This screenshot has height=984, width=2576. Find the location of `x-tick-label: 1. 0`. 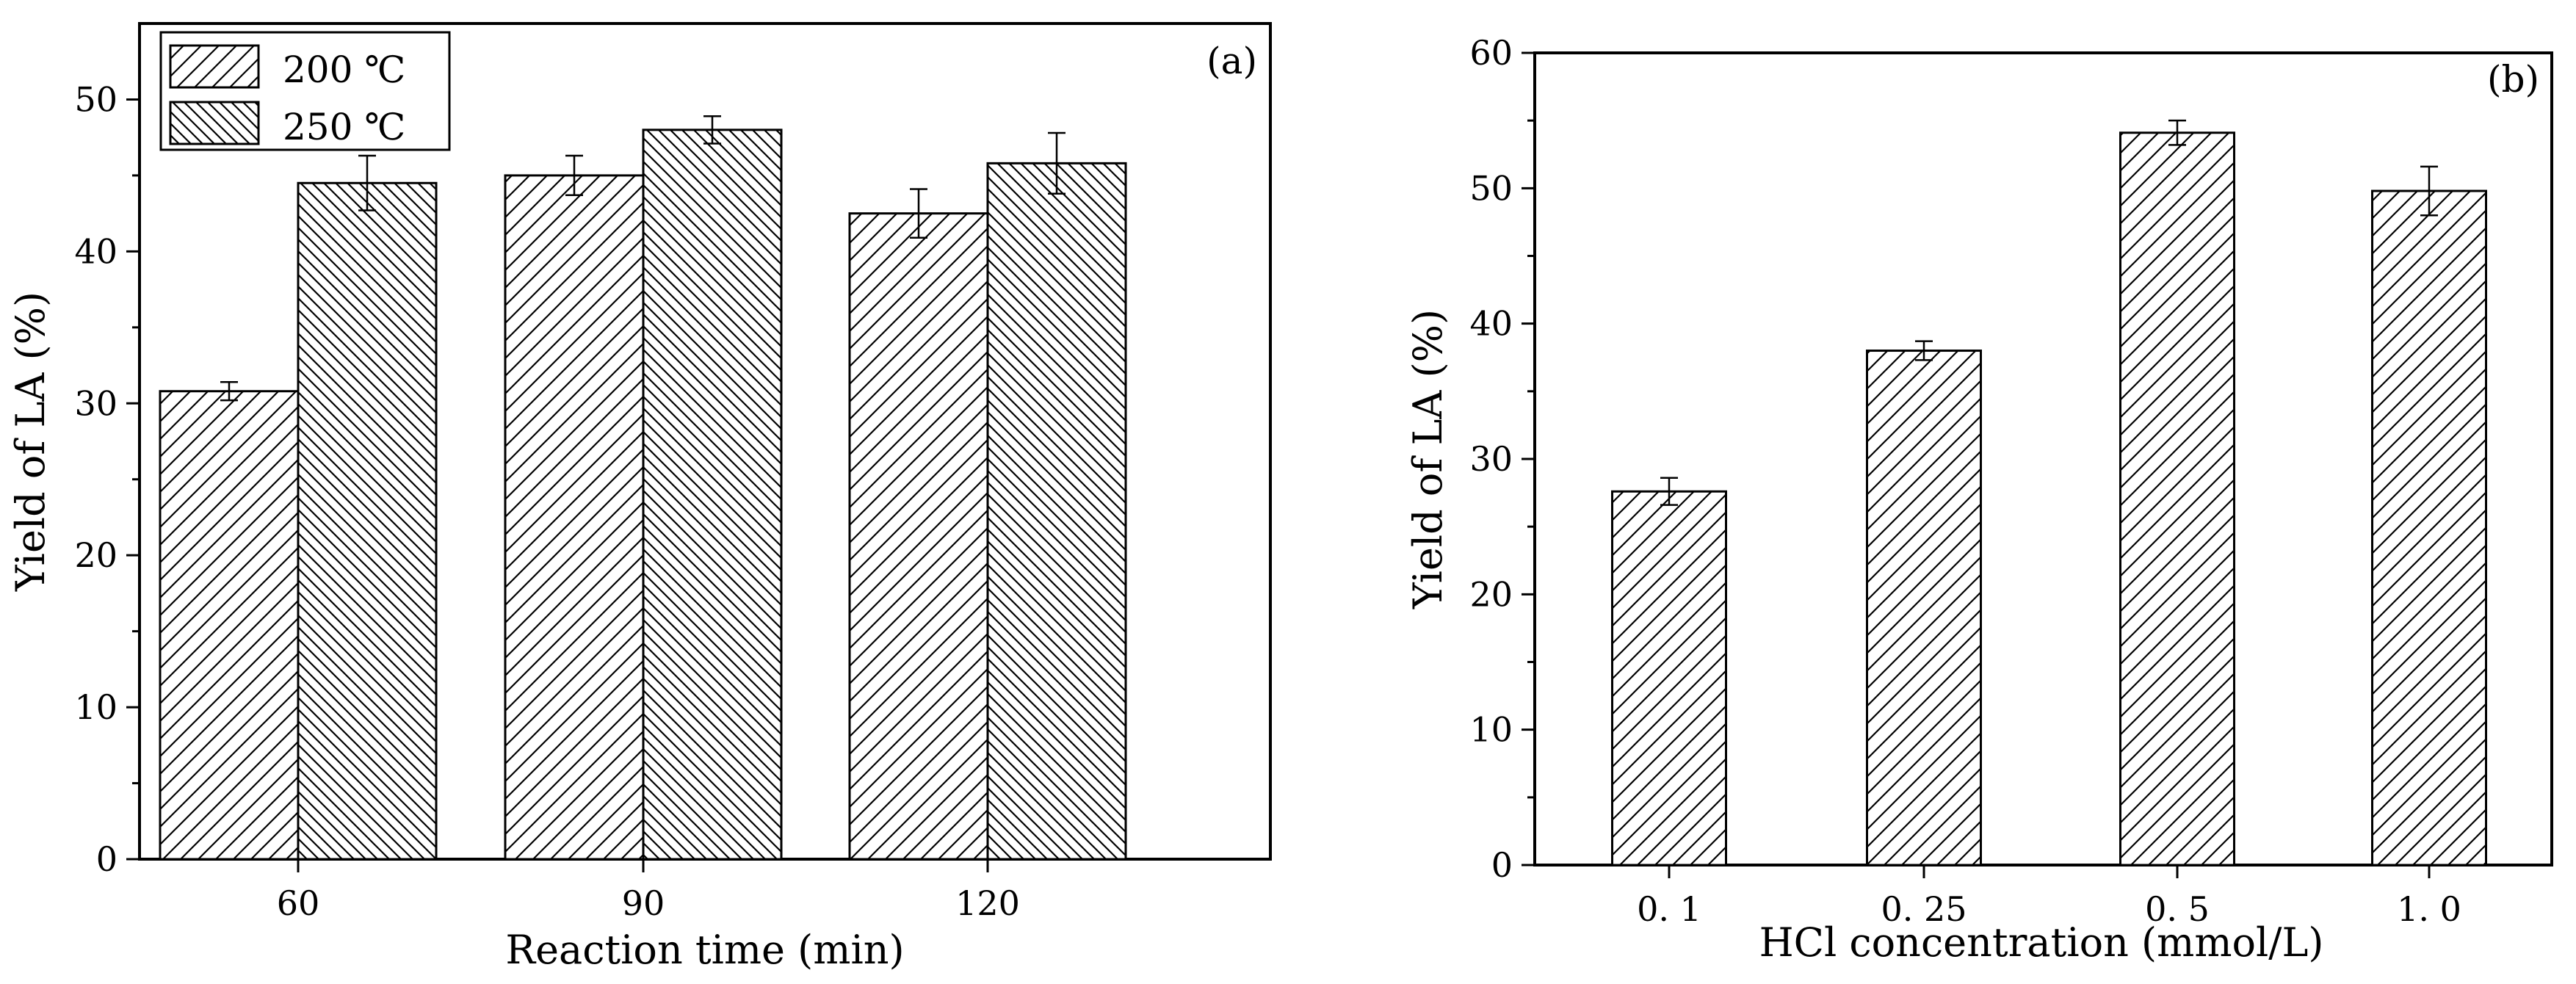

x-tick-label: 1. 0 is located at coordinates (2429, 909).